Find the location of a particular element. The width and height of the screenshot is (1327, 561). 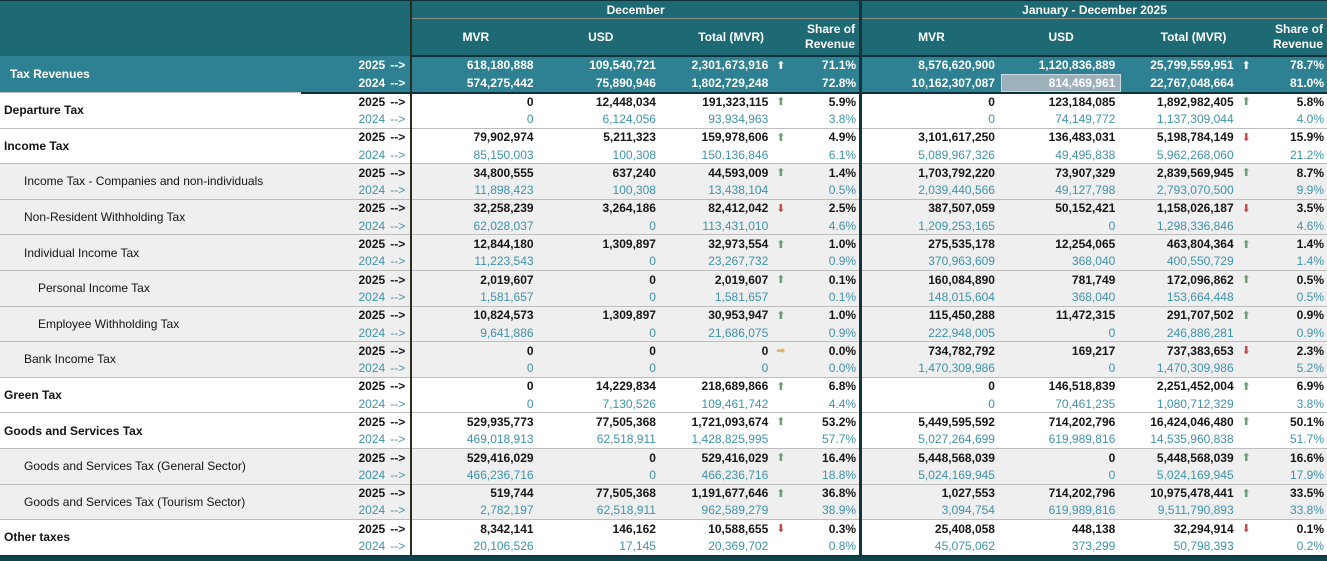

cell-jan-total: 10,975,478,441 is located at coordinates (1180, 492).